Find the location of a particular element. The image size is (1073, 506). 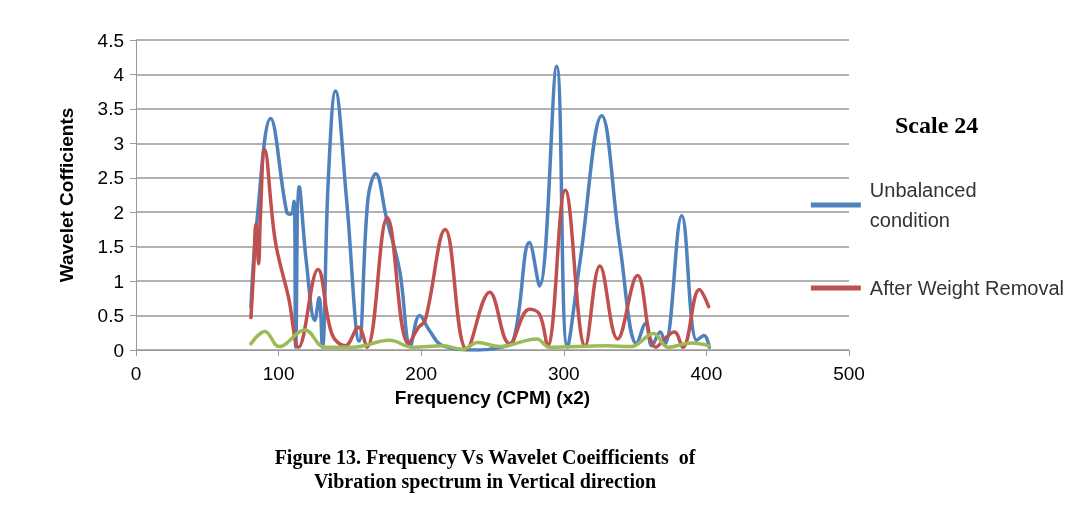

line-series is located at coordinates (480, 340).